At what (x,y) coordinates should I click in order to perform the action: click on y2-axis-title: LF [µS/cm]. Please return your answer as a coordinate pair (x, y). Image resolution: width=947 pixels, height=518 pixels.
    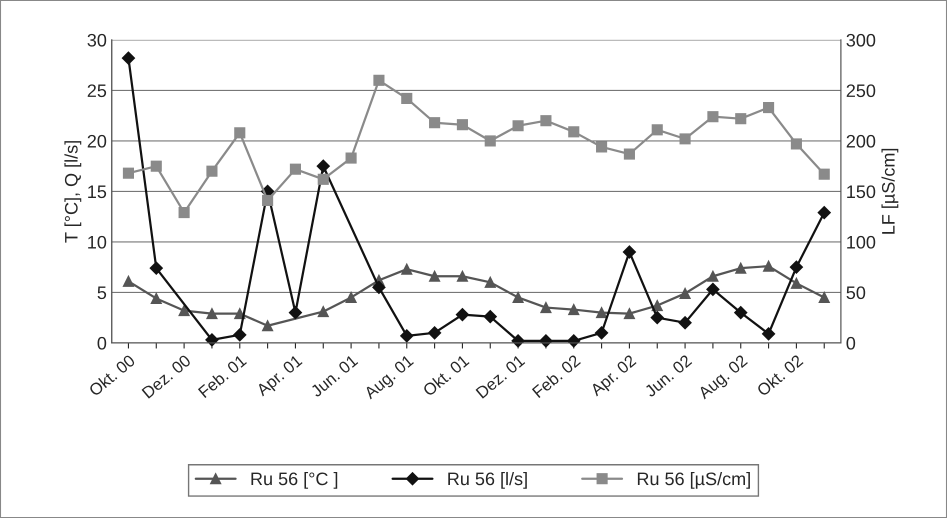
    Looking at the image, I should click on (889, 191).